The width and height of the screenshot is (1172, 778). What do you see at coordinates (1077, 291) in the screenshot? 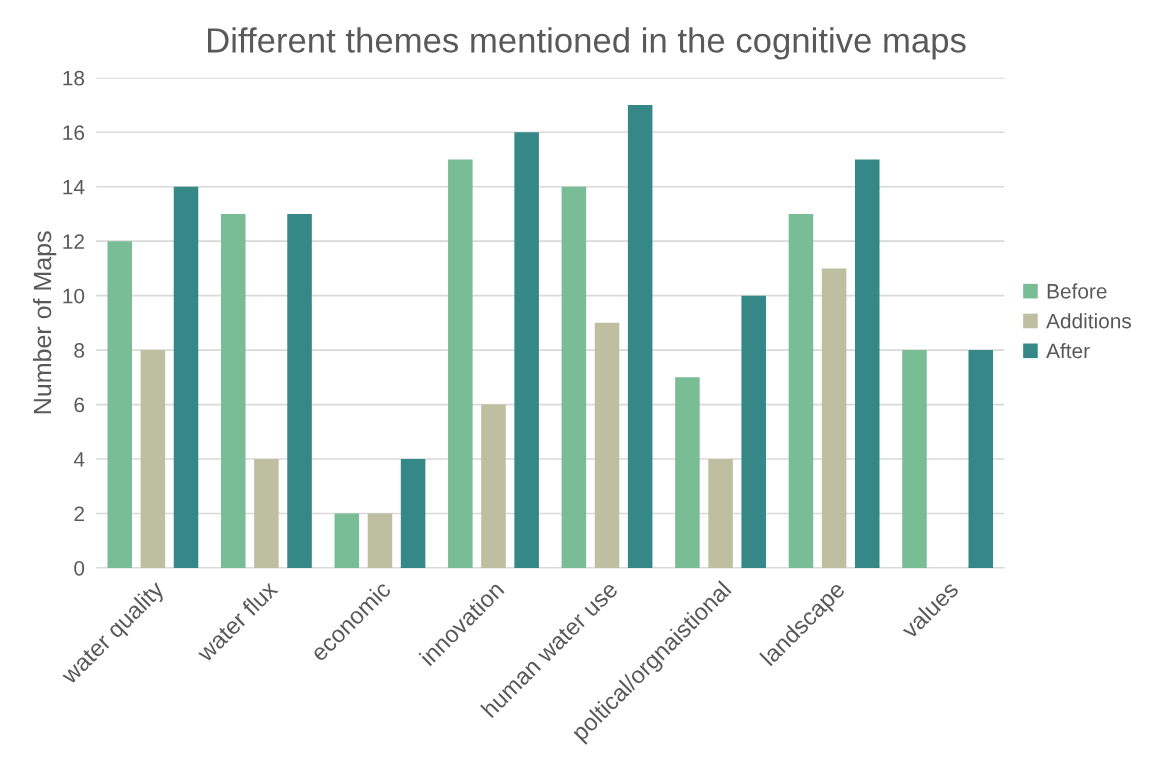
I see `legend-label: Before` at bounding box center [1077, 291].